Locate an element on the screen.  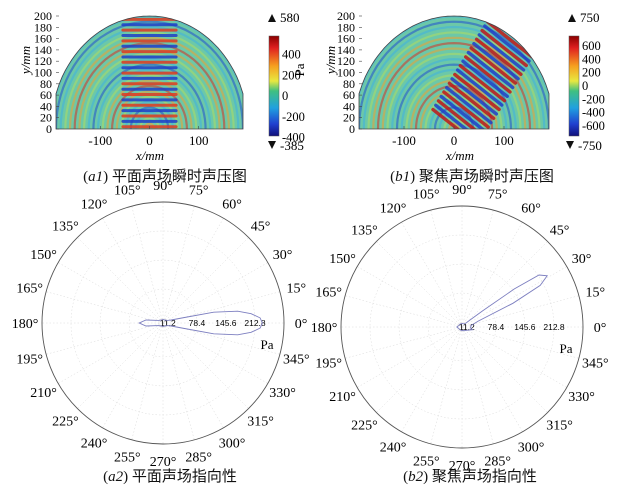
b1-y-tick-label: 160 is located at coordinates (346, 39).